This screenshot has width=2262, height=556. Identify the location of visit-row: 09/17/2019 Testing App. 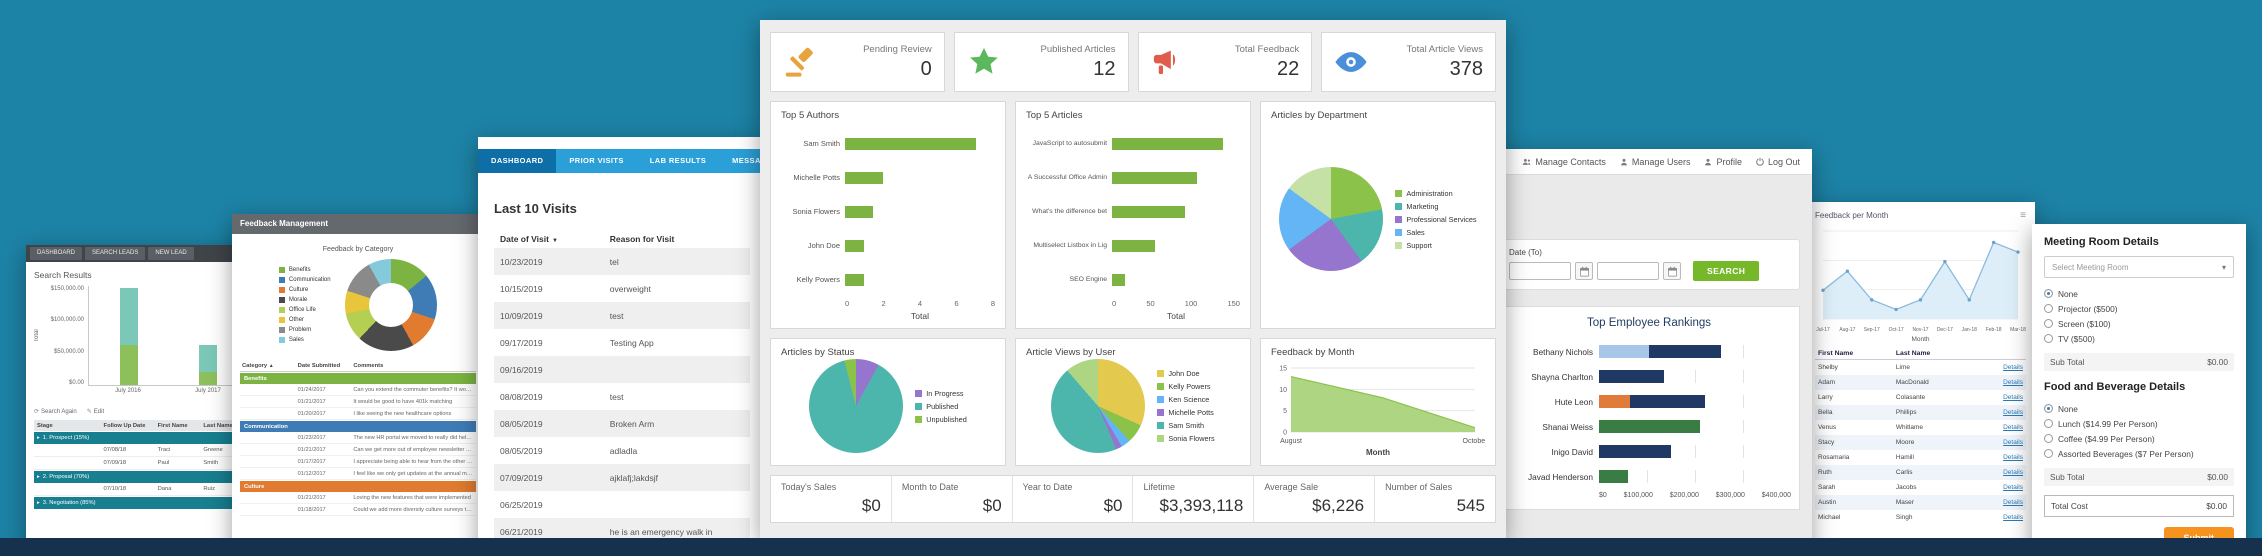
(622, 342).